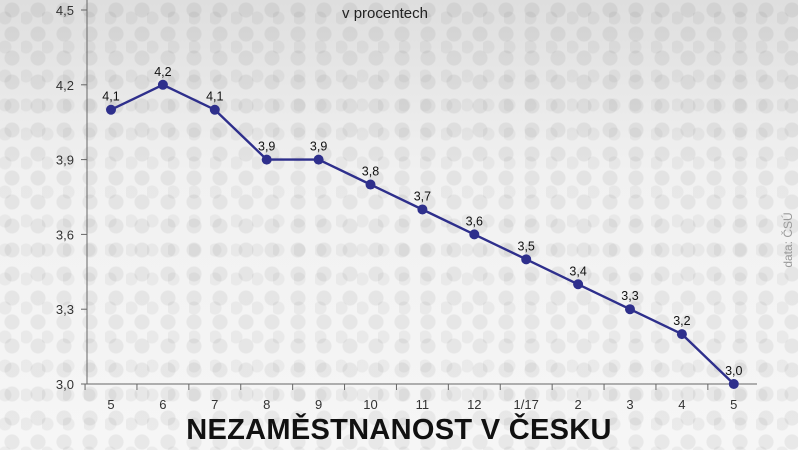 This screenshot has width=798, height=450. What do you see at coordinates (629, 404) in the screenshot?
I see `x-tick-label: 3` at bounding box center [629, 404].